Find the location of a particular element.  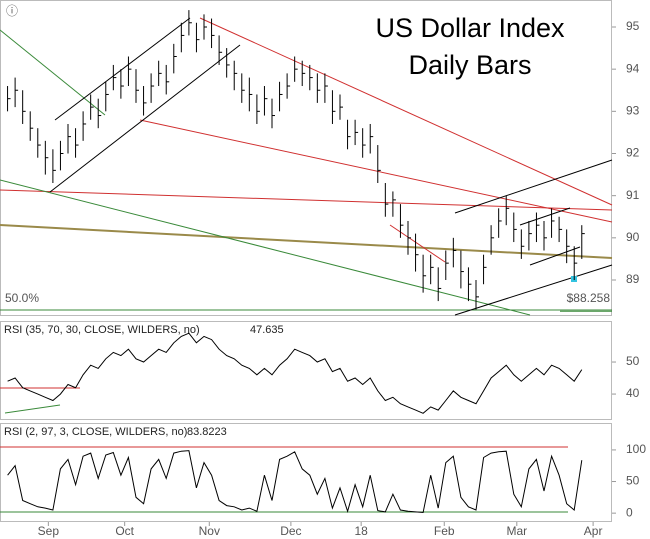

x-tick-label: Dec is located at coordinates (290, 531).